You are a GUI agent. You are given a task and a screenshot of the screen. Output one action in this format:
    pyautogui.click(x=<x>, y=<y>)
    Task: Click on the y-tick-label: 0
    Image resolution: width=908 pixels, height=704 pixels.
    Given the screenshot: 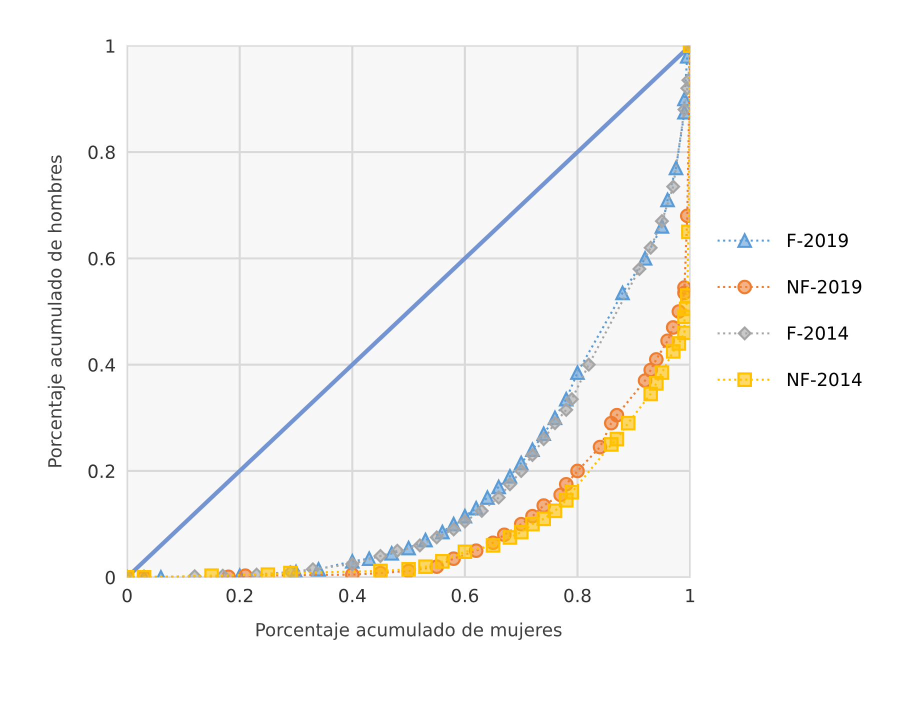 What is the action you would take?
    pyautogui.click(x=110, y=577)
    